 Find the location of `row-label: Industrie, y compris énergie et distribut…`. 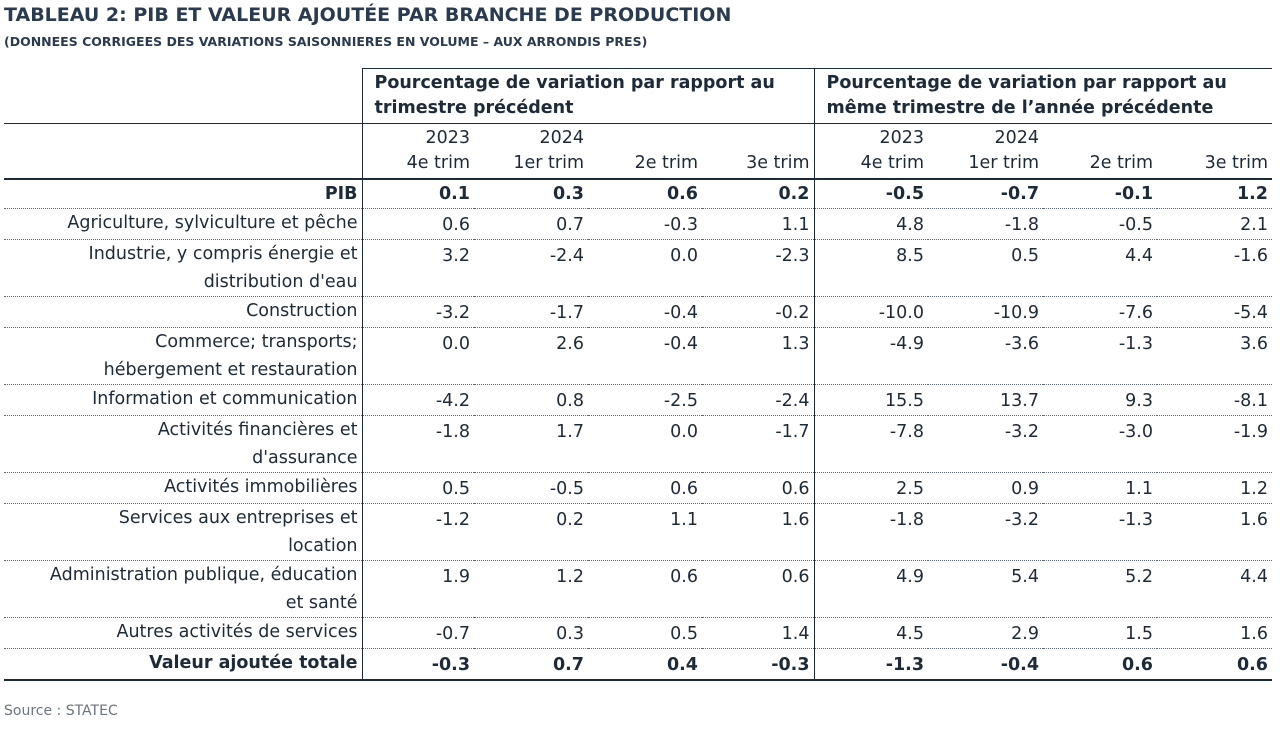

row-label: Industrie, y compris énergie et distribut… is located at coordinates (183, 268).